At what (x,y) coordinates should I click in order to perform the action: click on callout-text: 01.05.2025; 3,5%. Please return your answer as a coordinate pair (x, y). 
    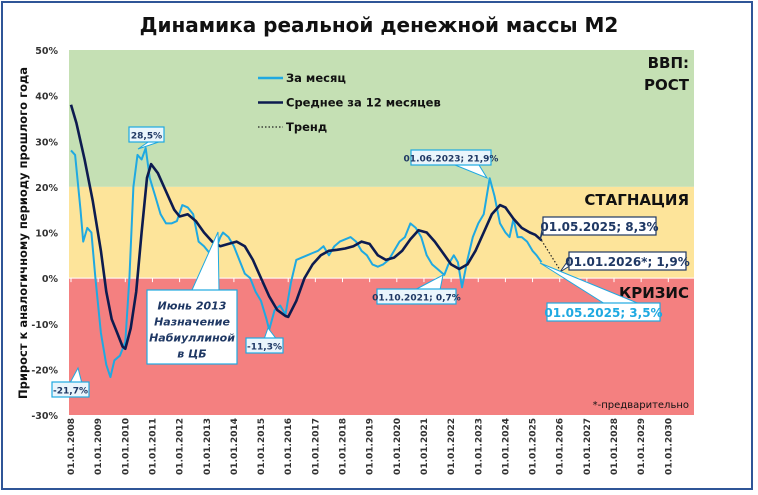
    Looking at the image, I should click on (603, 313).